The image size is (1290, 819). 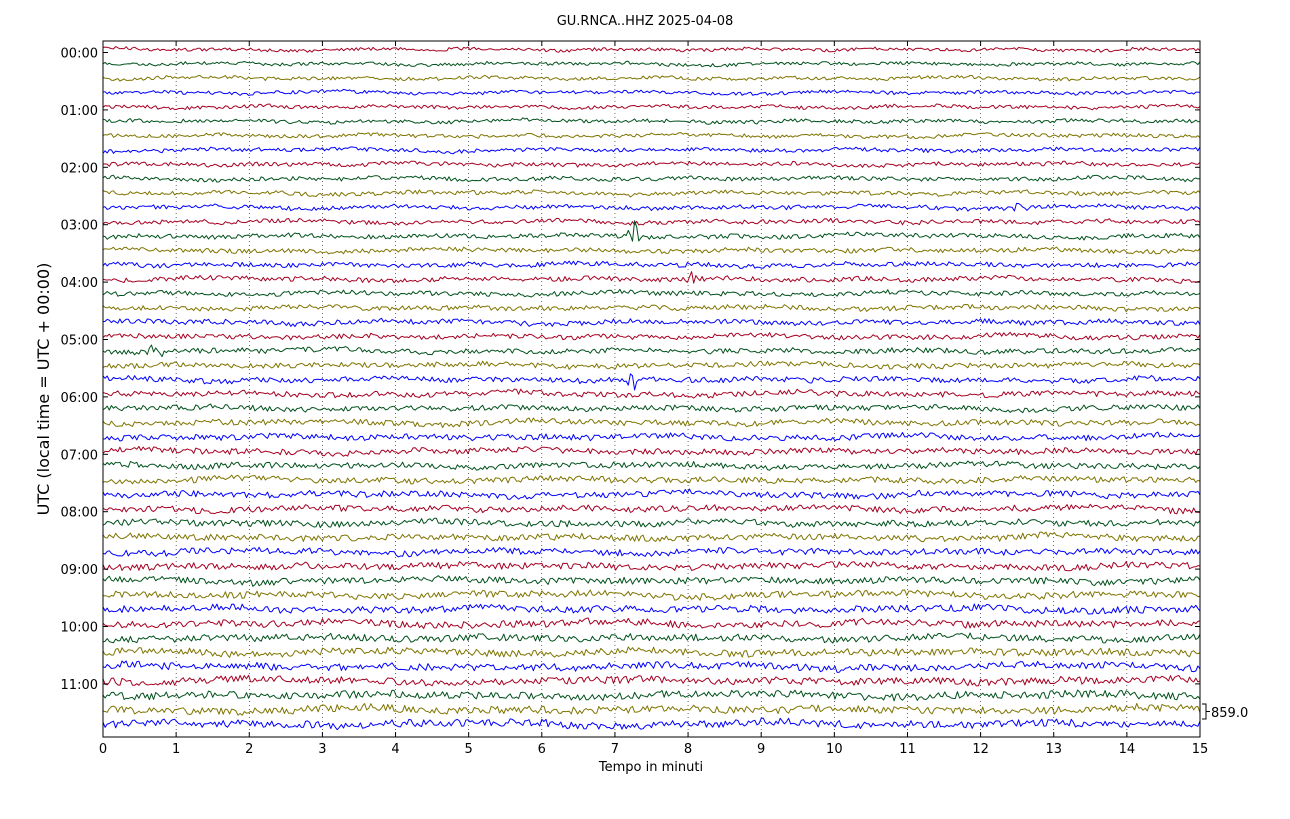 I want to click on y-tick-label: 01:00, so click(x=79, y=111).